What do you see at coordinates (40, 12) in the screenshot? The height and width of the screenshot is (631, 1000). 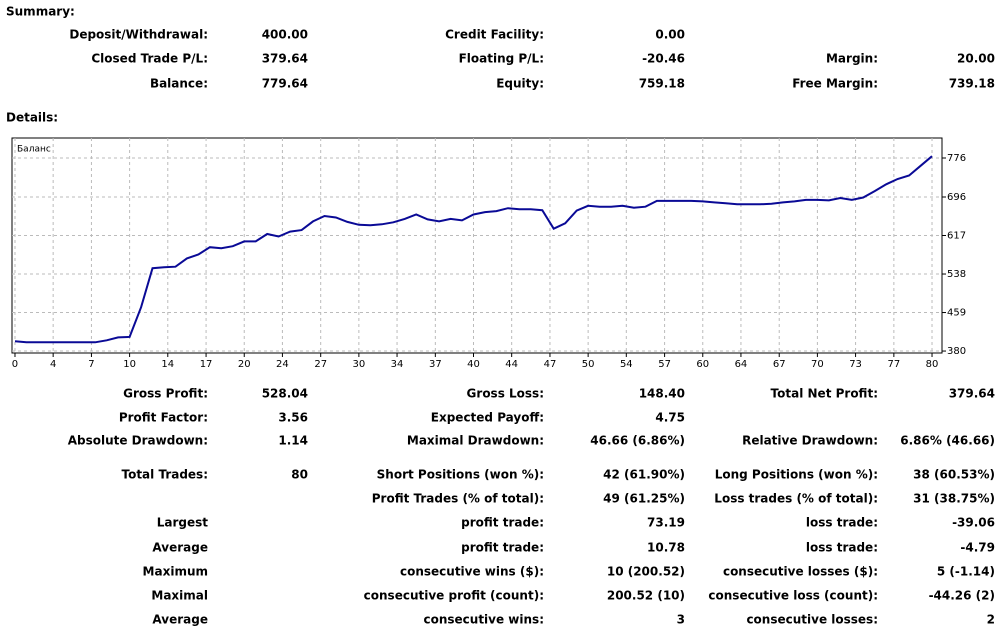 I see `summary-title: Summary:` at bounding box center [40, 12].